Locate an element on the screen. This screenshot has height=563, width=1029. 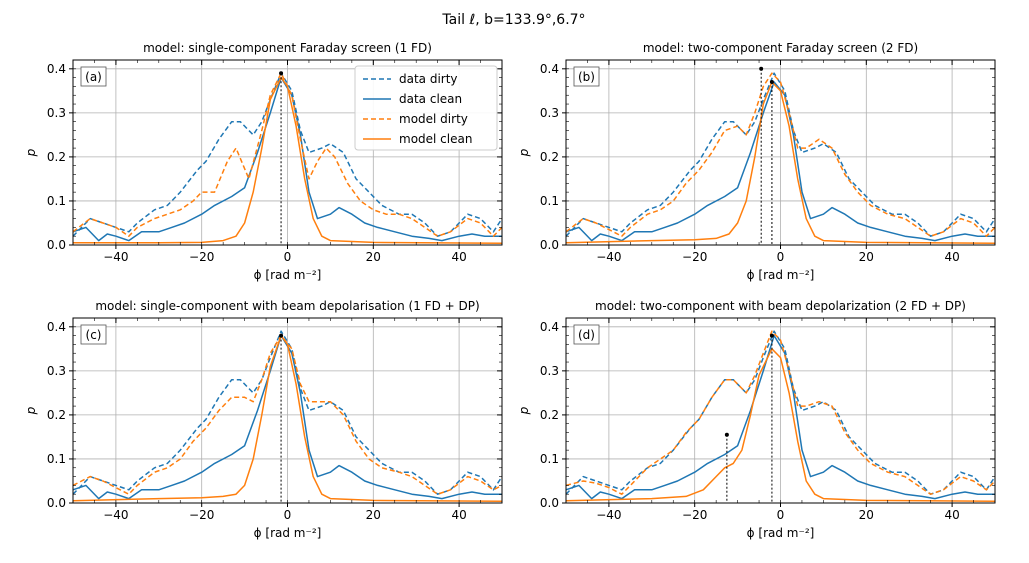
legend-label: data clean is located at coordinates (430, 99).